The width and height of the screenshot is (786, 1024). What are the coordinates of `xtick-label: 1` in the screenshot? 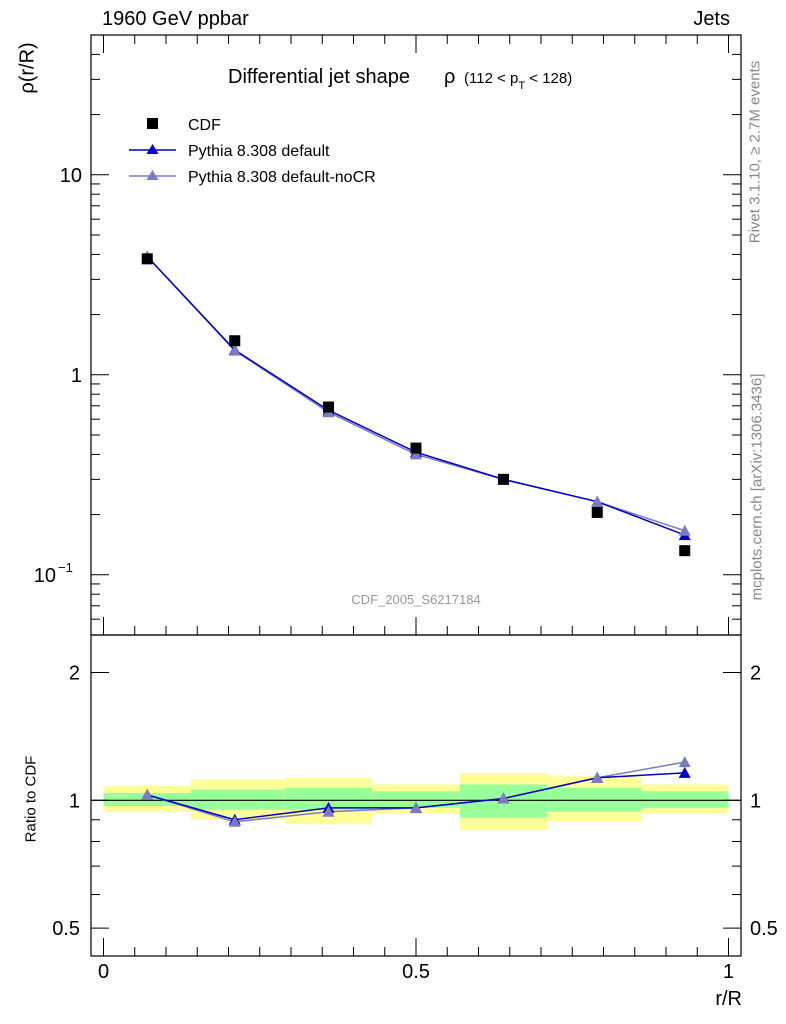 It's located at (728, 972).